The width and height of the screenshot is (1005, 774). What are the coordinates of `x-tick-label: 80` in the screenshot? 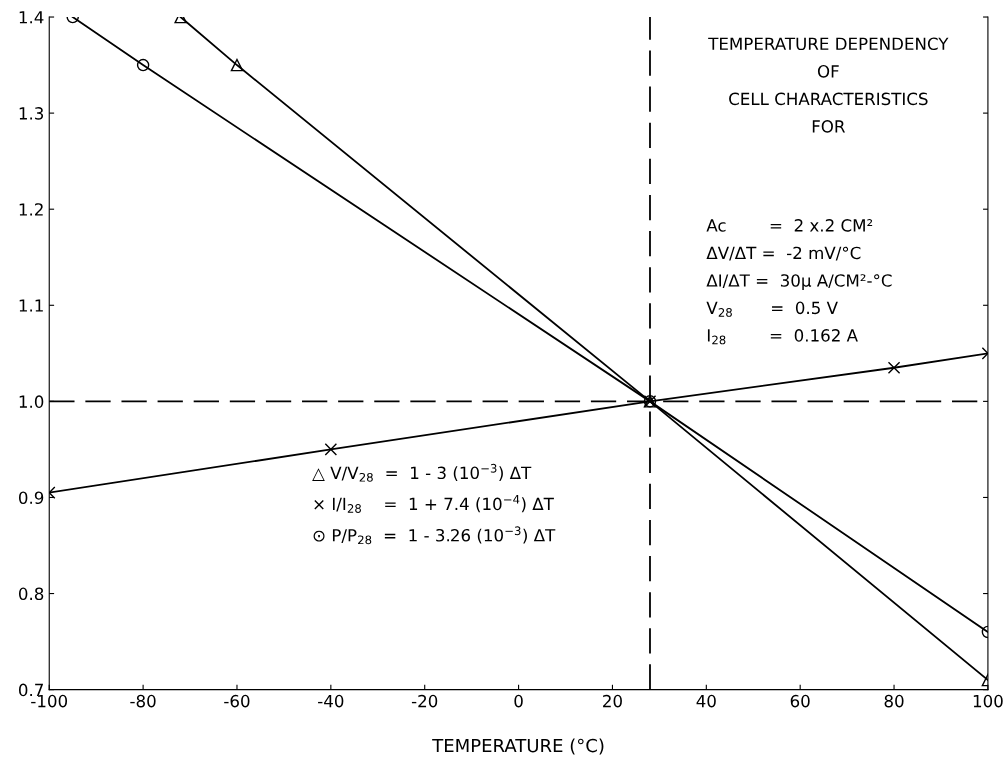 It's located at (894, 701).